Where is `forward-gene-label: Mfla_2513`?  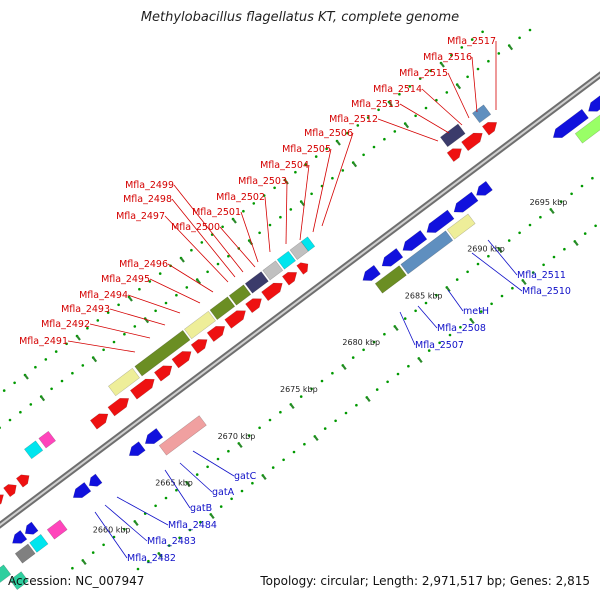 forward-gene-label: Mfla_2513 is located at coordinates (375, 104).